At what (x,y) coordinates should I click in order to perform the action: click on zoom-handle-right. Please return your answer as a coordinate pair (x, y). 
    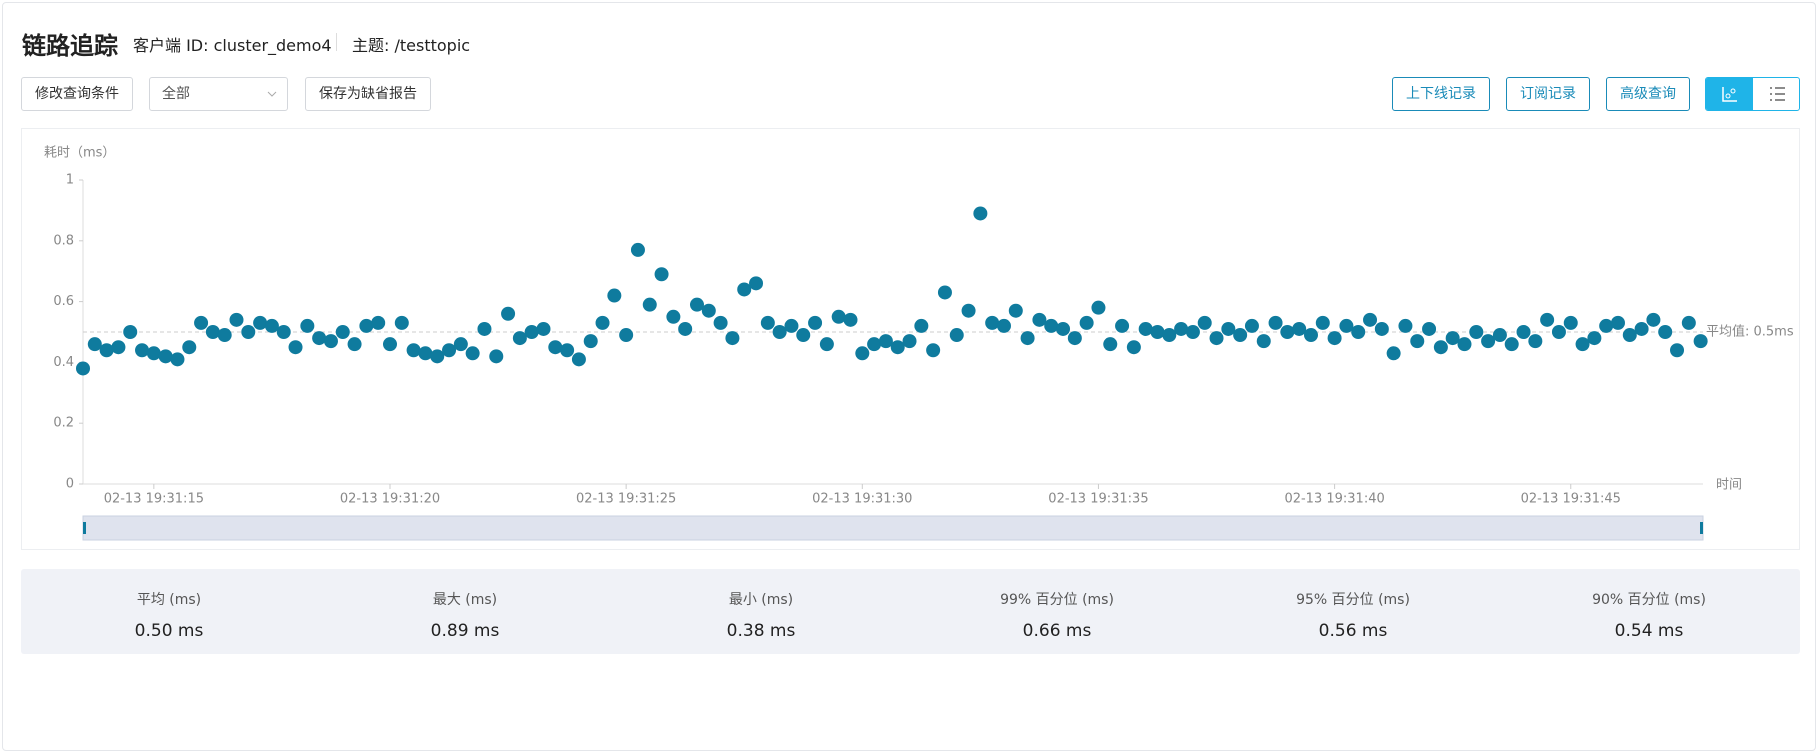
    Looking at the image, I should click on (1701, 528).